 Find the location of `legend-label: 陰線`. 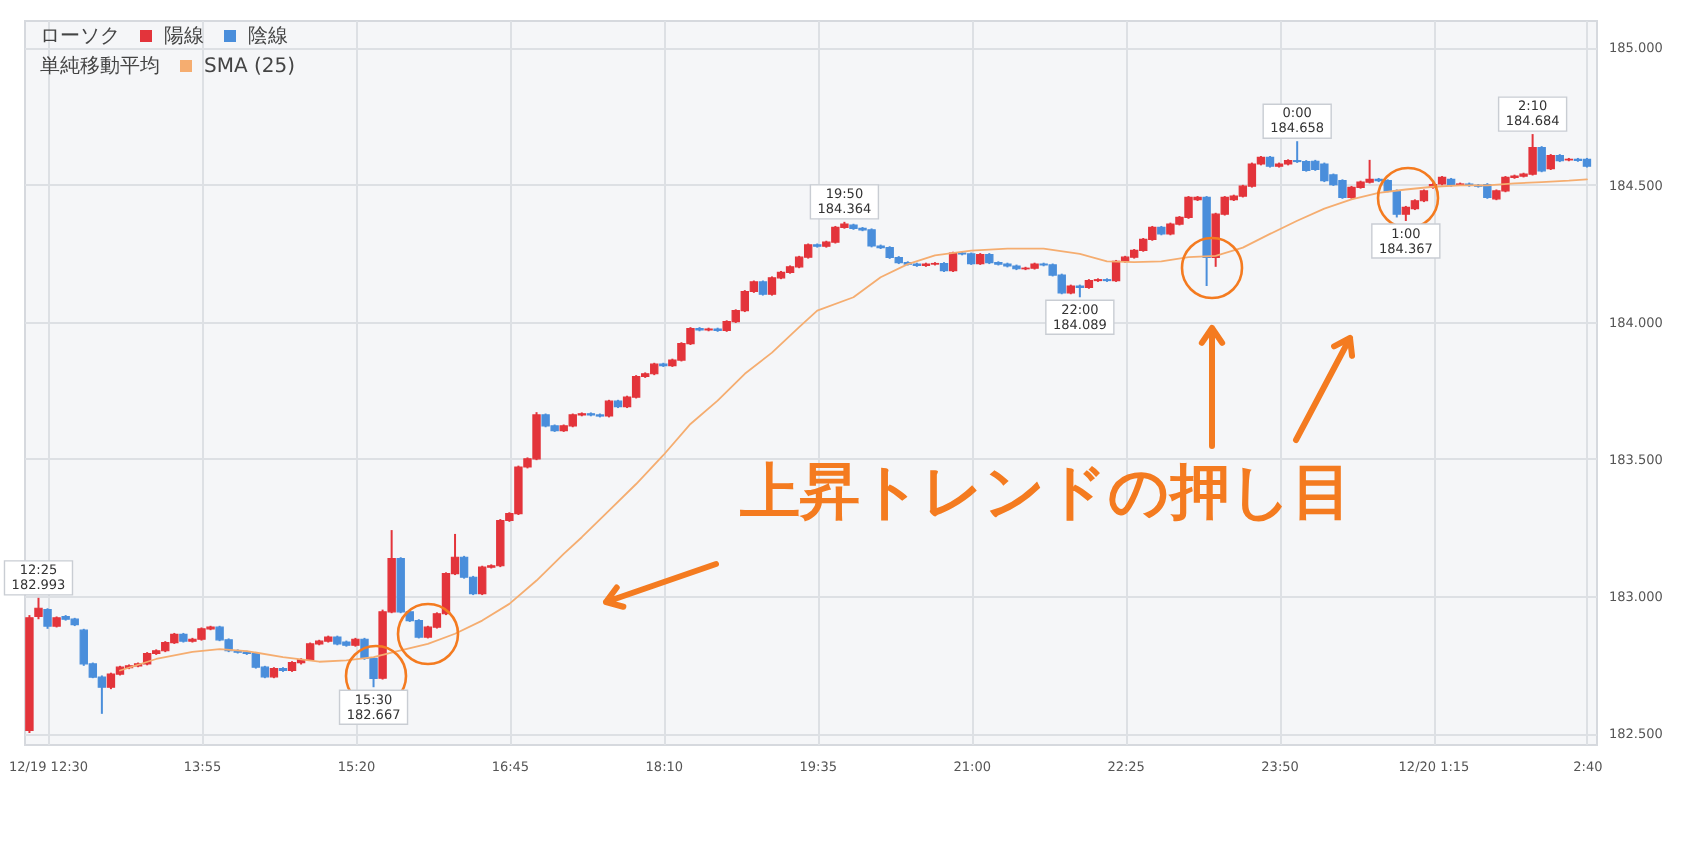

legend-label: 陰線 is located at coordinates (268, 36).